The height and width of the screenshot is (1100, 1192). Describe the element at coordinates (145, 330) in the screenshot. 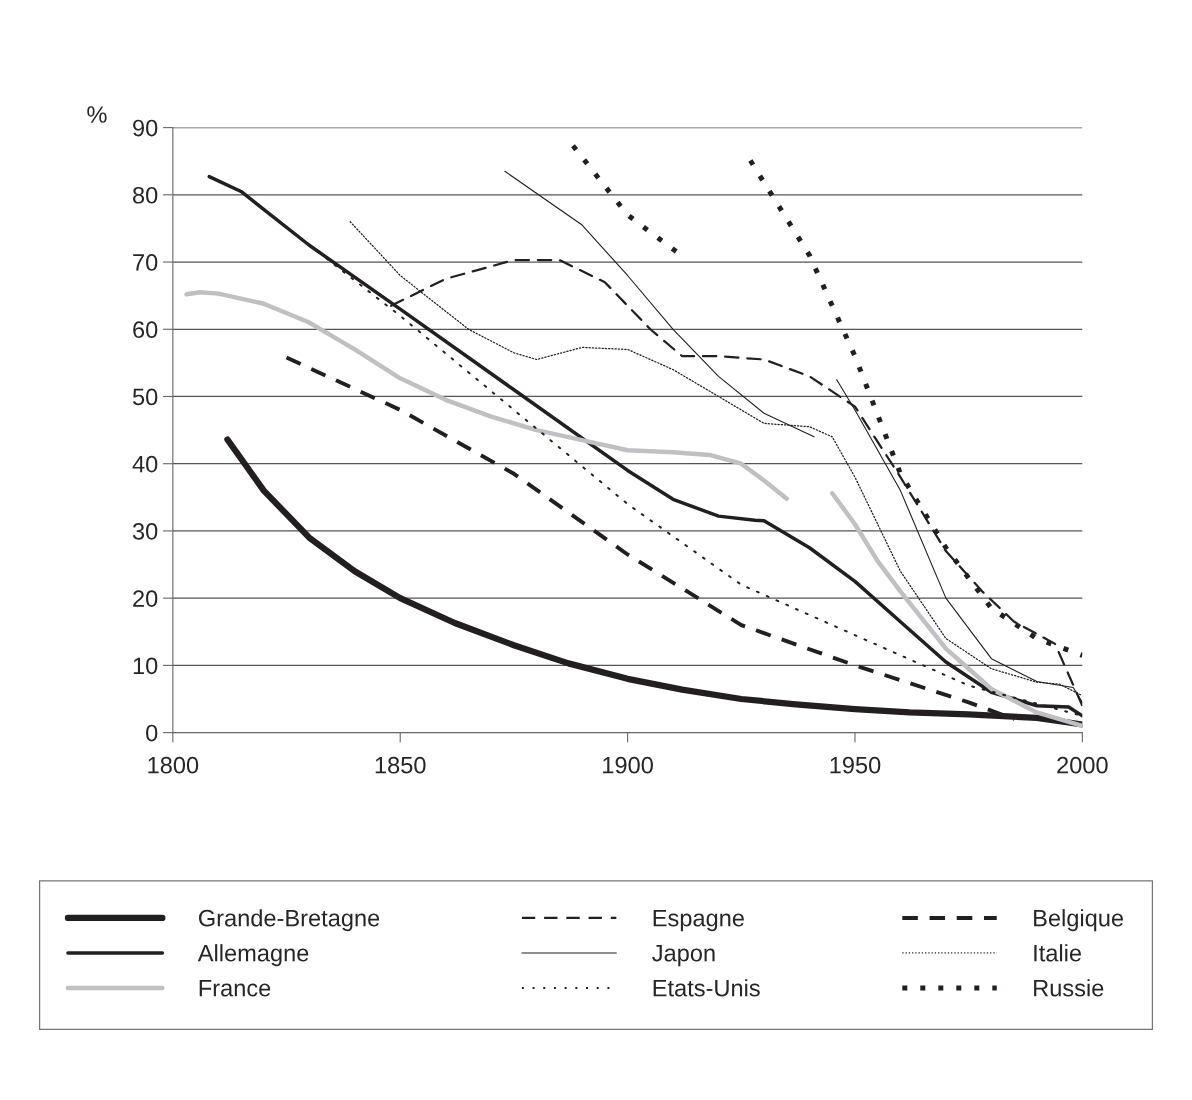

I see `y-tick-label: 60` at that location.